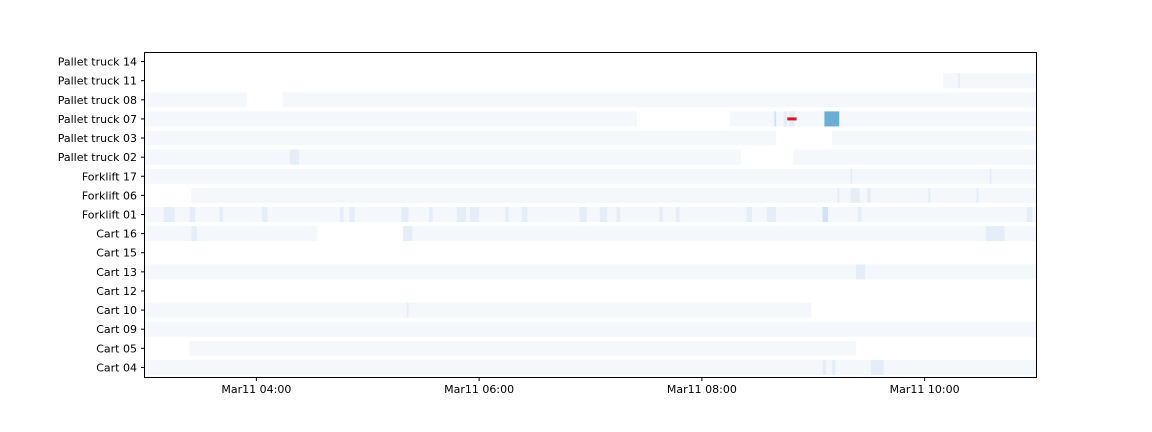  Describe the element at coordinates (116, 272) in the screenshot. I see `y-tick-label: Cart 13` at that location.